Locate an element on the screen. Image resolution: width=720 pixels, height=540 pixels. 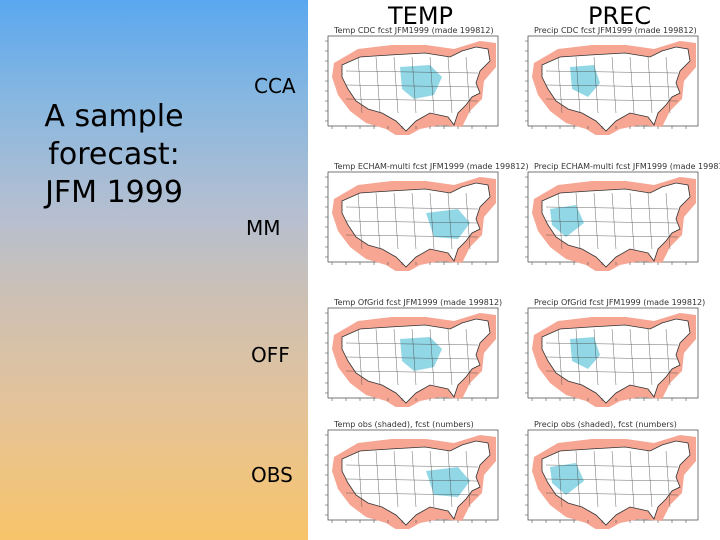
map-caption: Precip OfGrid fcst JFM1999 (made 199812) is located at coordinates (620, 302).